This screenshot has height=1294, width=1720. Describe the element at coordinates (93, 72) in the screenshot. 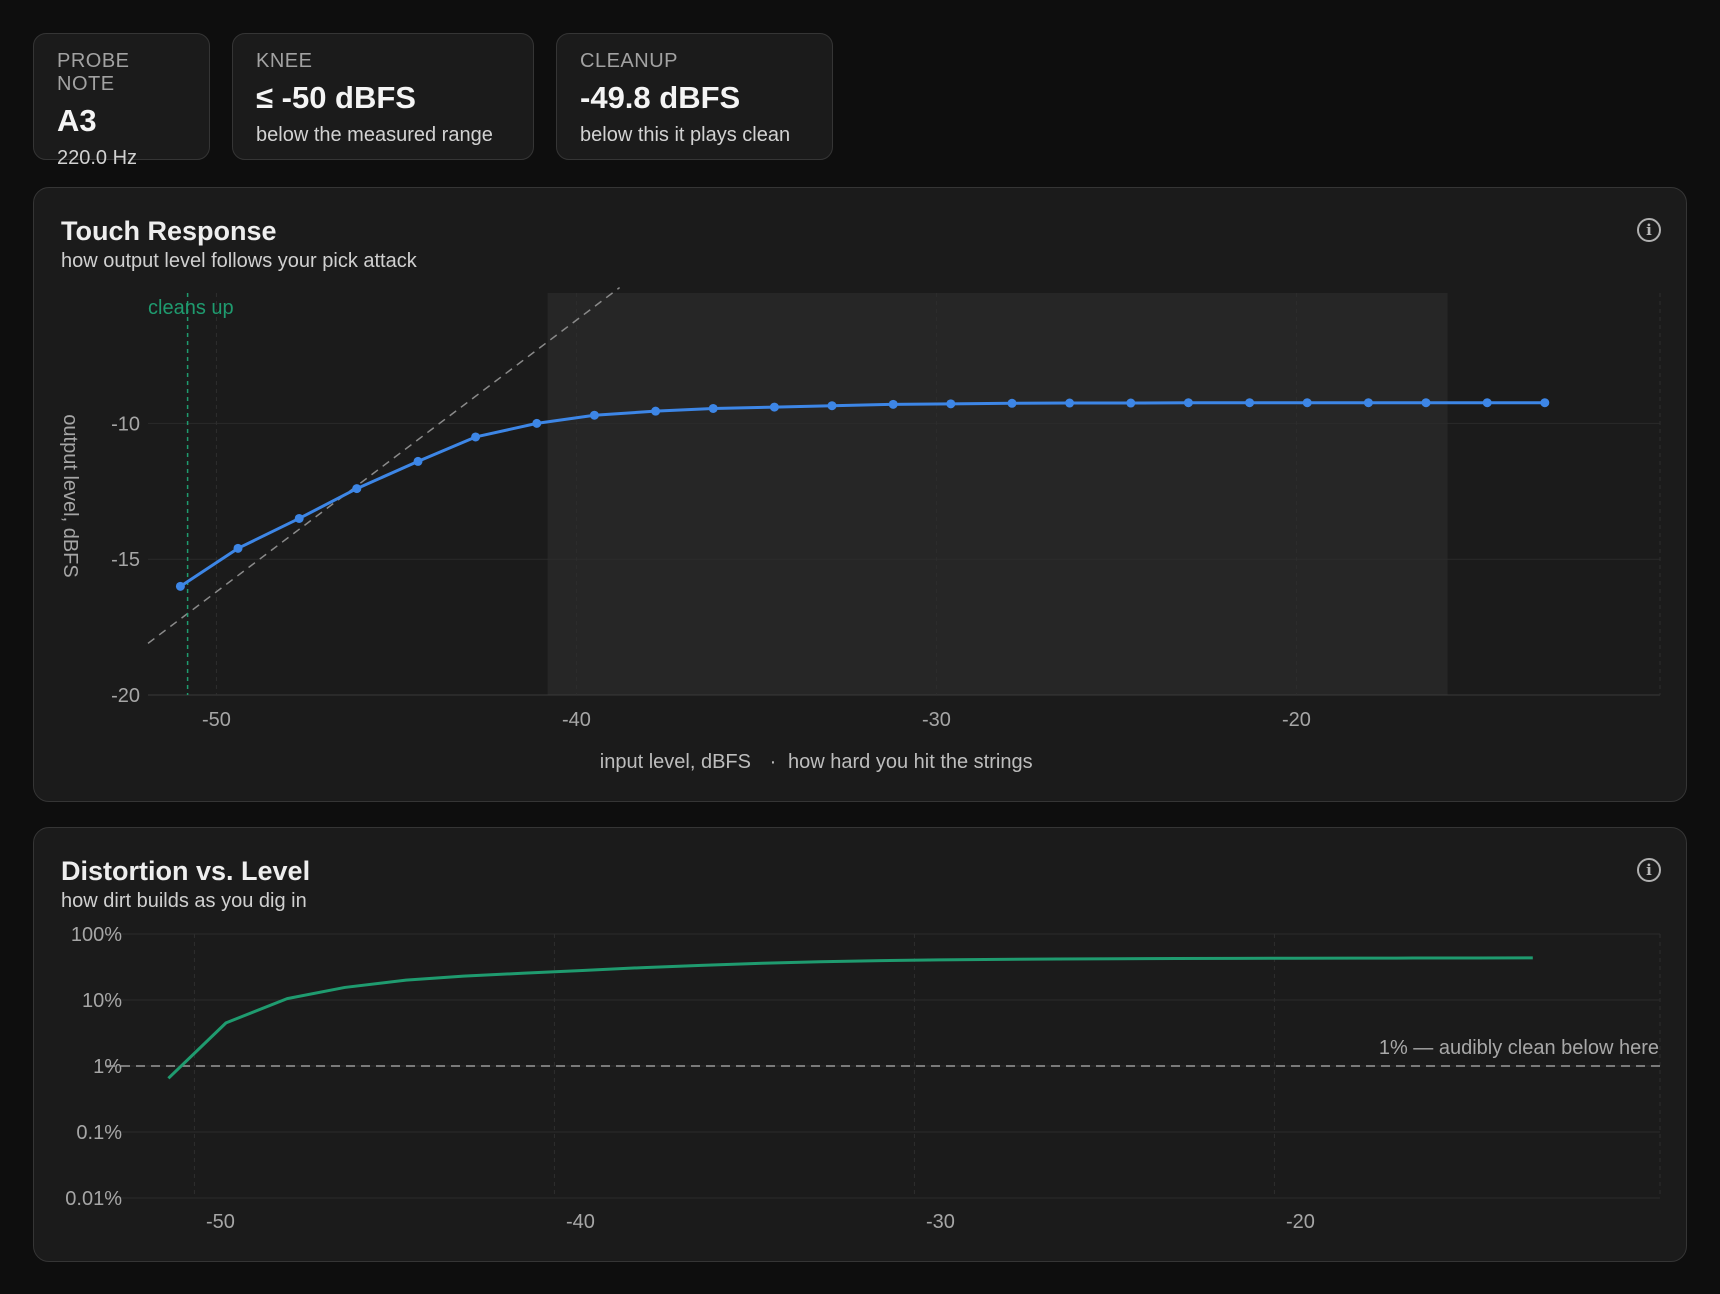

I see `stat-label: PROBE NOTE` at that location.